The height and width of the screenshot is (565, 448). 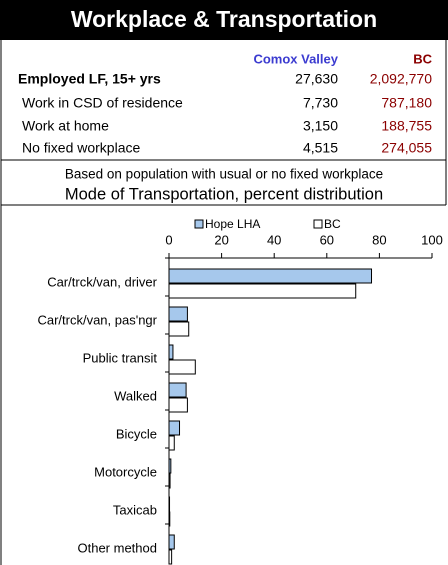 What do you see at coordinates (135, 509) in the screenshot?
I see `y-tick-label: Taxicab` at bounding box center [135, 509].